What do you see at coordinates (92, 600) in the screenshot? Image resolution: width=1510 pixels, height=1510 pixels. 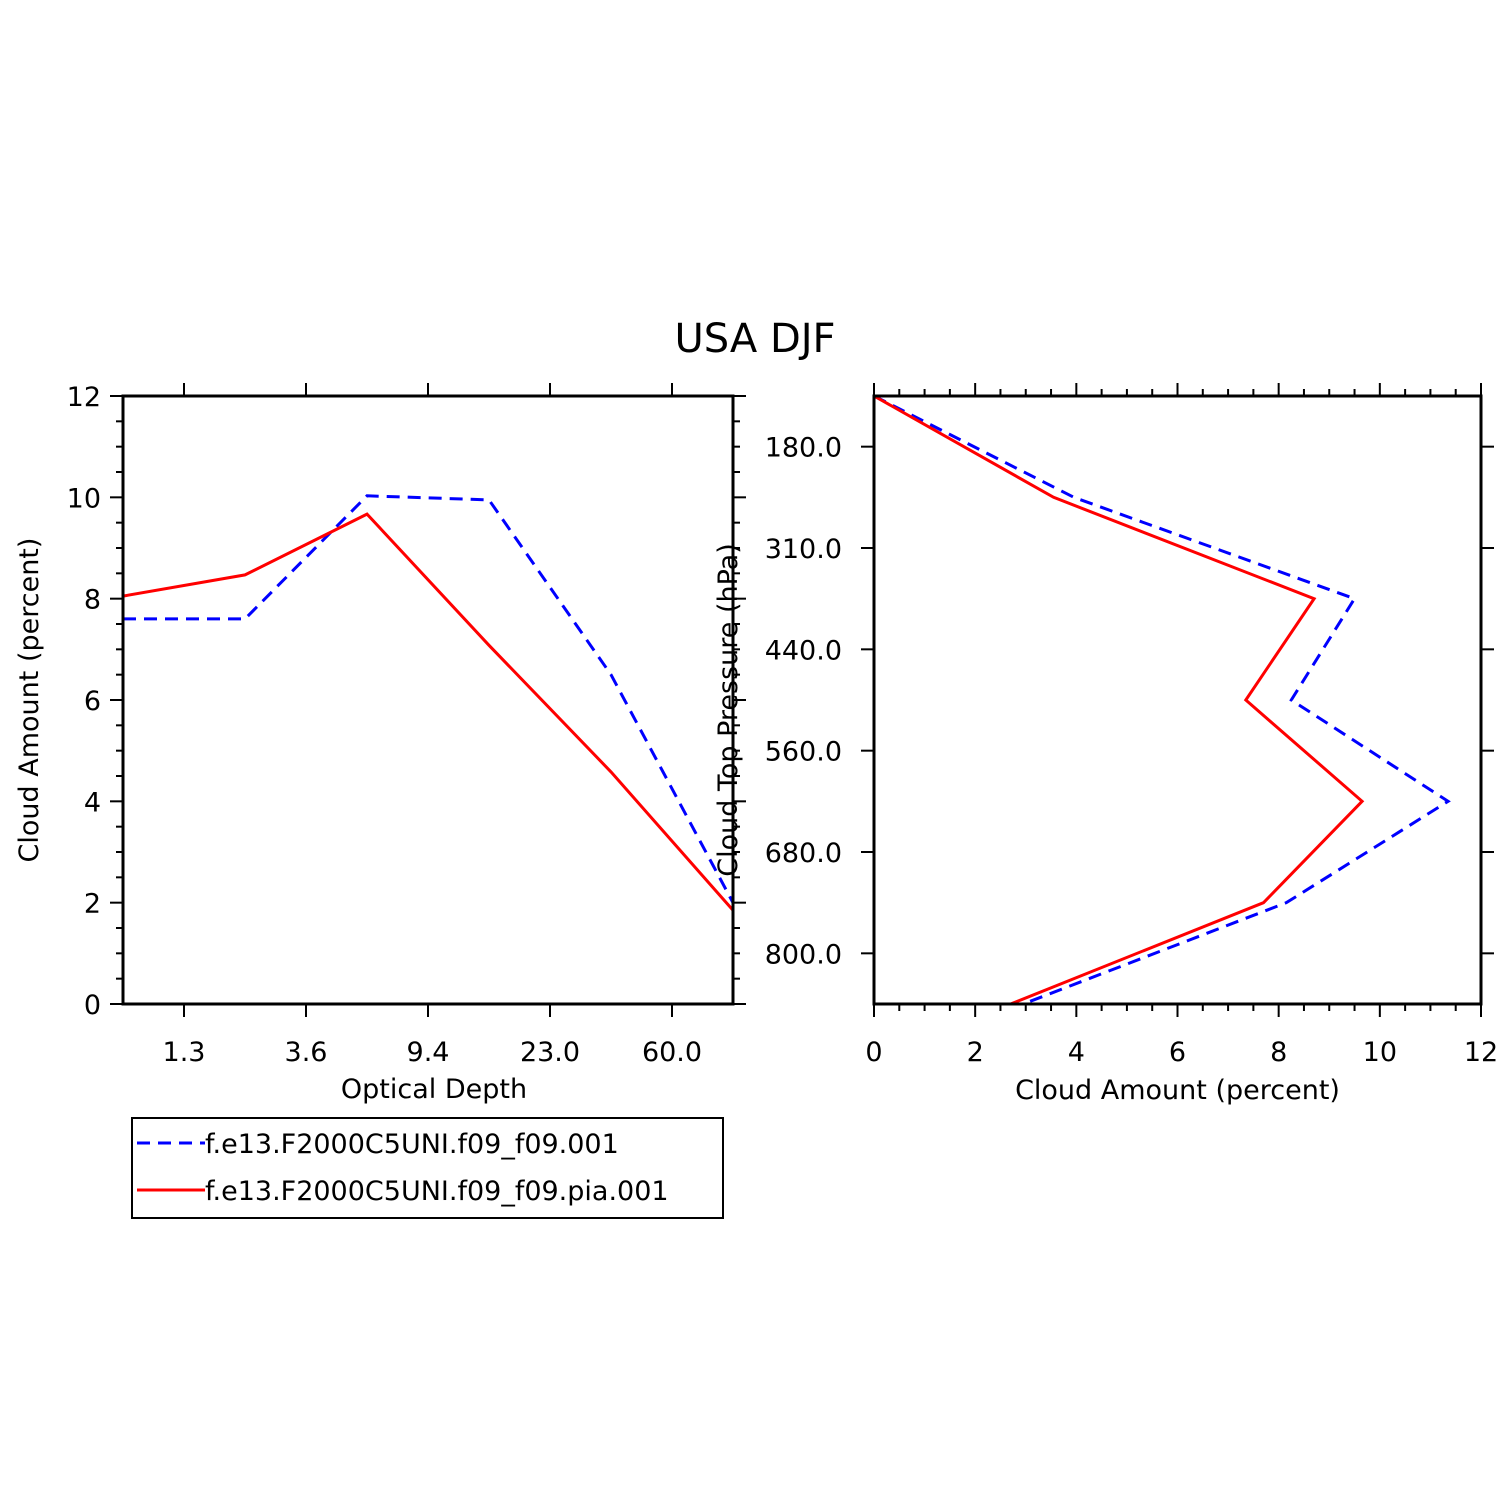 I see `left-y-tick-label: 8` at bounding box center [92, 600].